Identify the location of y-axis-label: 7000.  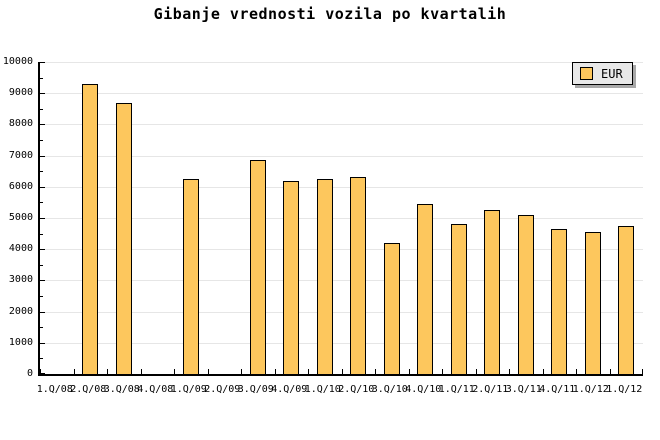
(20, 155).